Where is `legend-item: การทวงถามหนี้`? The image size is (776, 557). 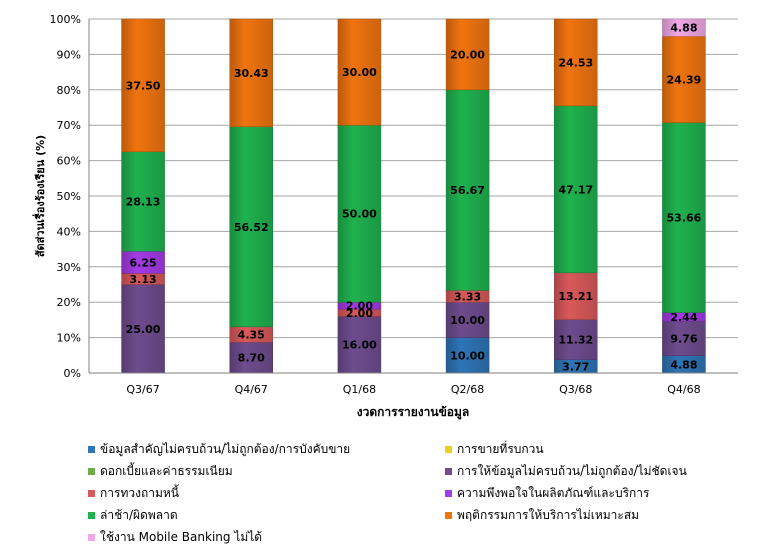 legend-item: การทวงถามหนี้ is located at coordinates (133, 493).